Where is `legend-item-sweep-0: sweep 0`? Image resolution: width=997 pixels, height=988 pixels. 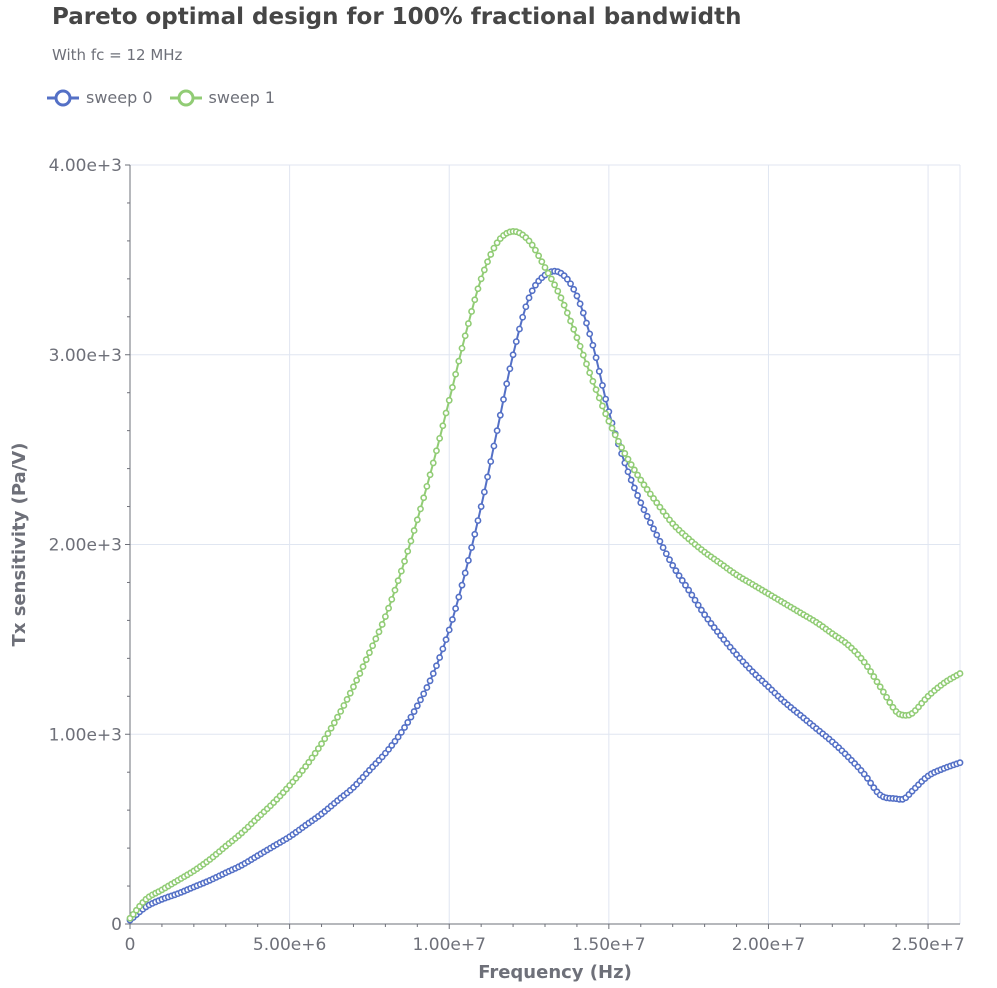 legend-item-sweep-0: sweep 0 is located at coordinates (99, 97).